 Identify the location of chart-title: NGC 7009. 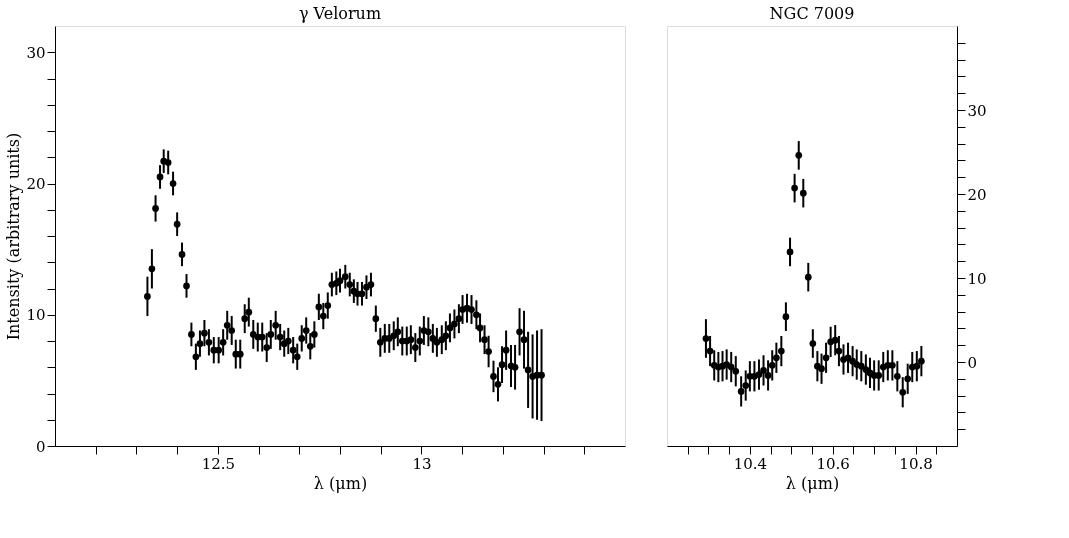
(812, 13).